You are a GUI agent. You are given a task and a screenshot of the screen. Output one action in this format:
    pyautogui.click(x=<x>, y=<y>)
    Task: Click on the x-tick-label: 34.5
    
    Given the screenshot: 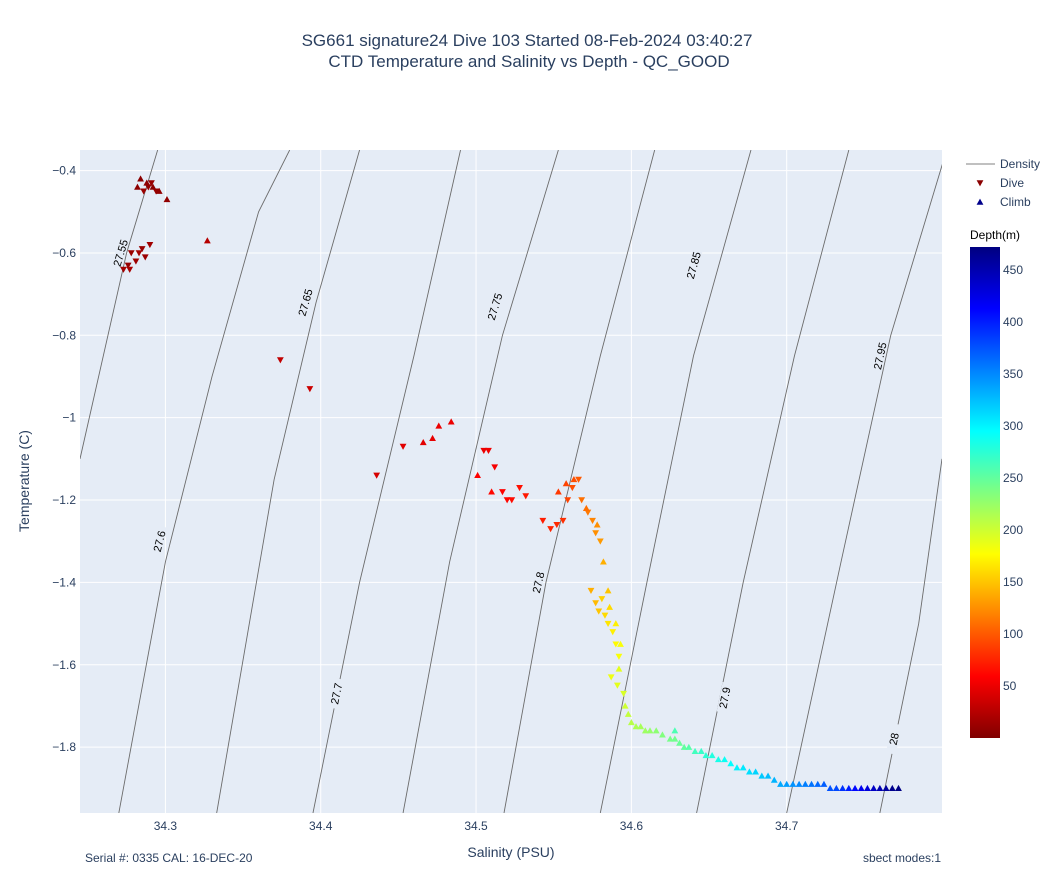 What is the action you would take?
    pyautogui.click(x=476, y=826)
    